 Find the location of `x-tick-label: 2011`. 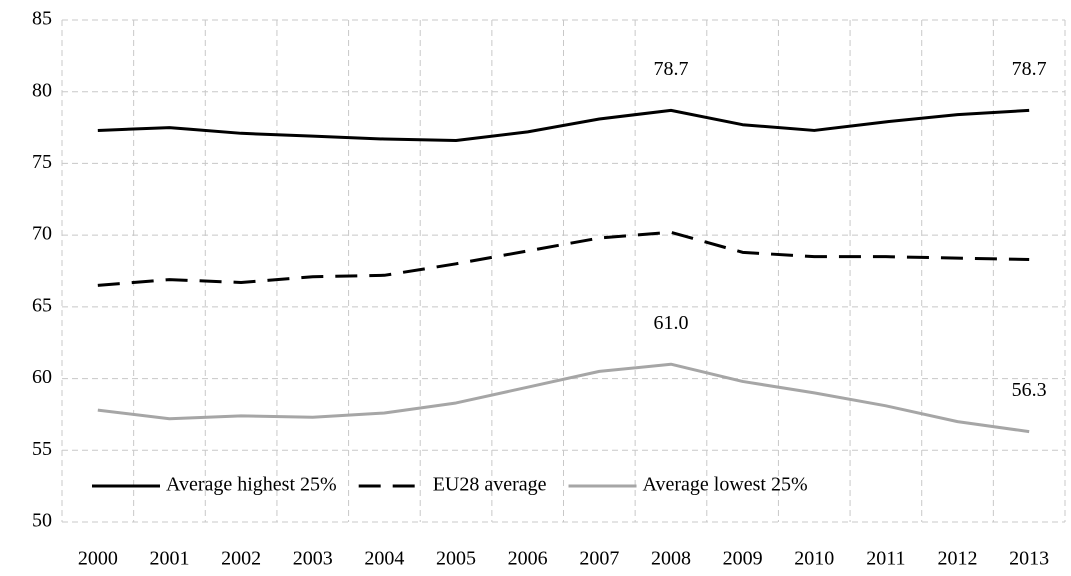

x-tick-label: 2011 is located at coordinates (885, 559).